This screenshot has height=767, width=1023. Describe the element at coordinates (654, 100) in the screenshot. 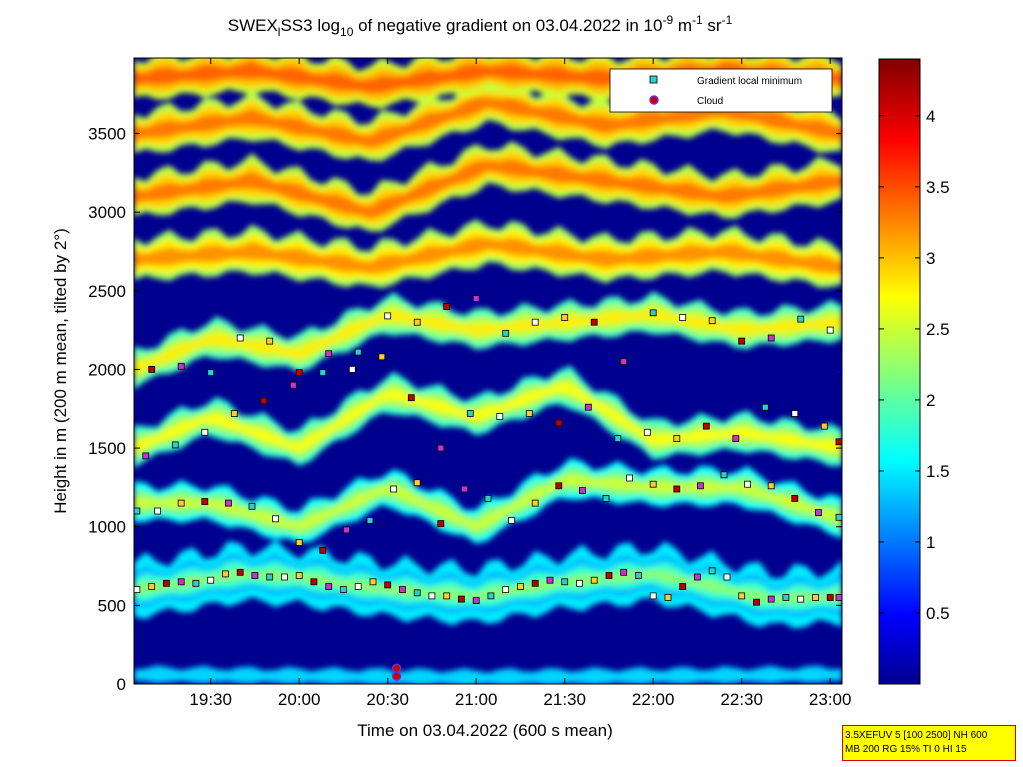

I see `legend-circle-marker` at that location.